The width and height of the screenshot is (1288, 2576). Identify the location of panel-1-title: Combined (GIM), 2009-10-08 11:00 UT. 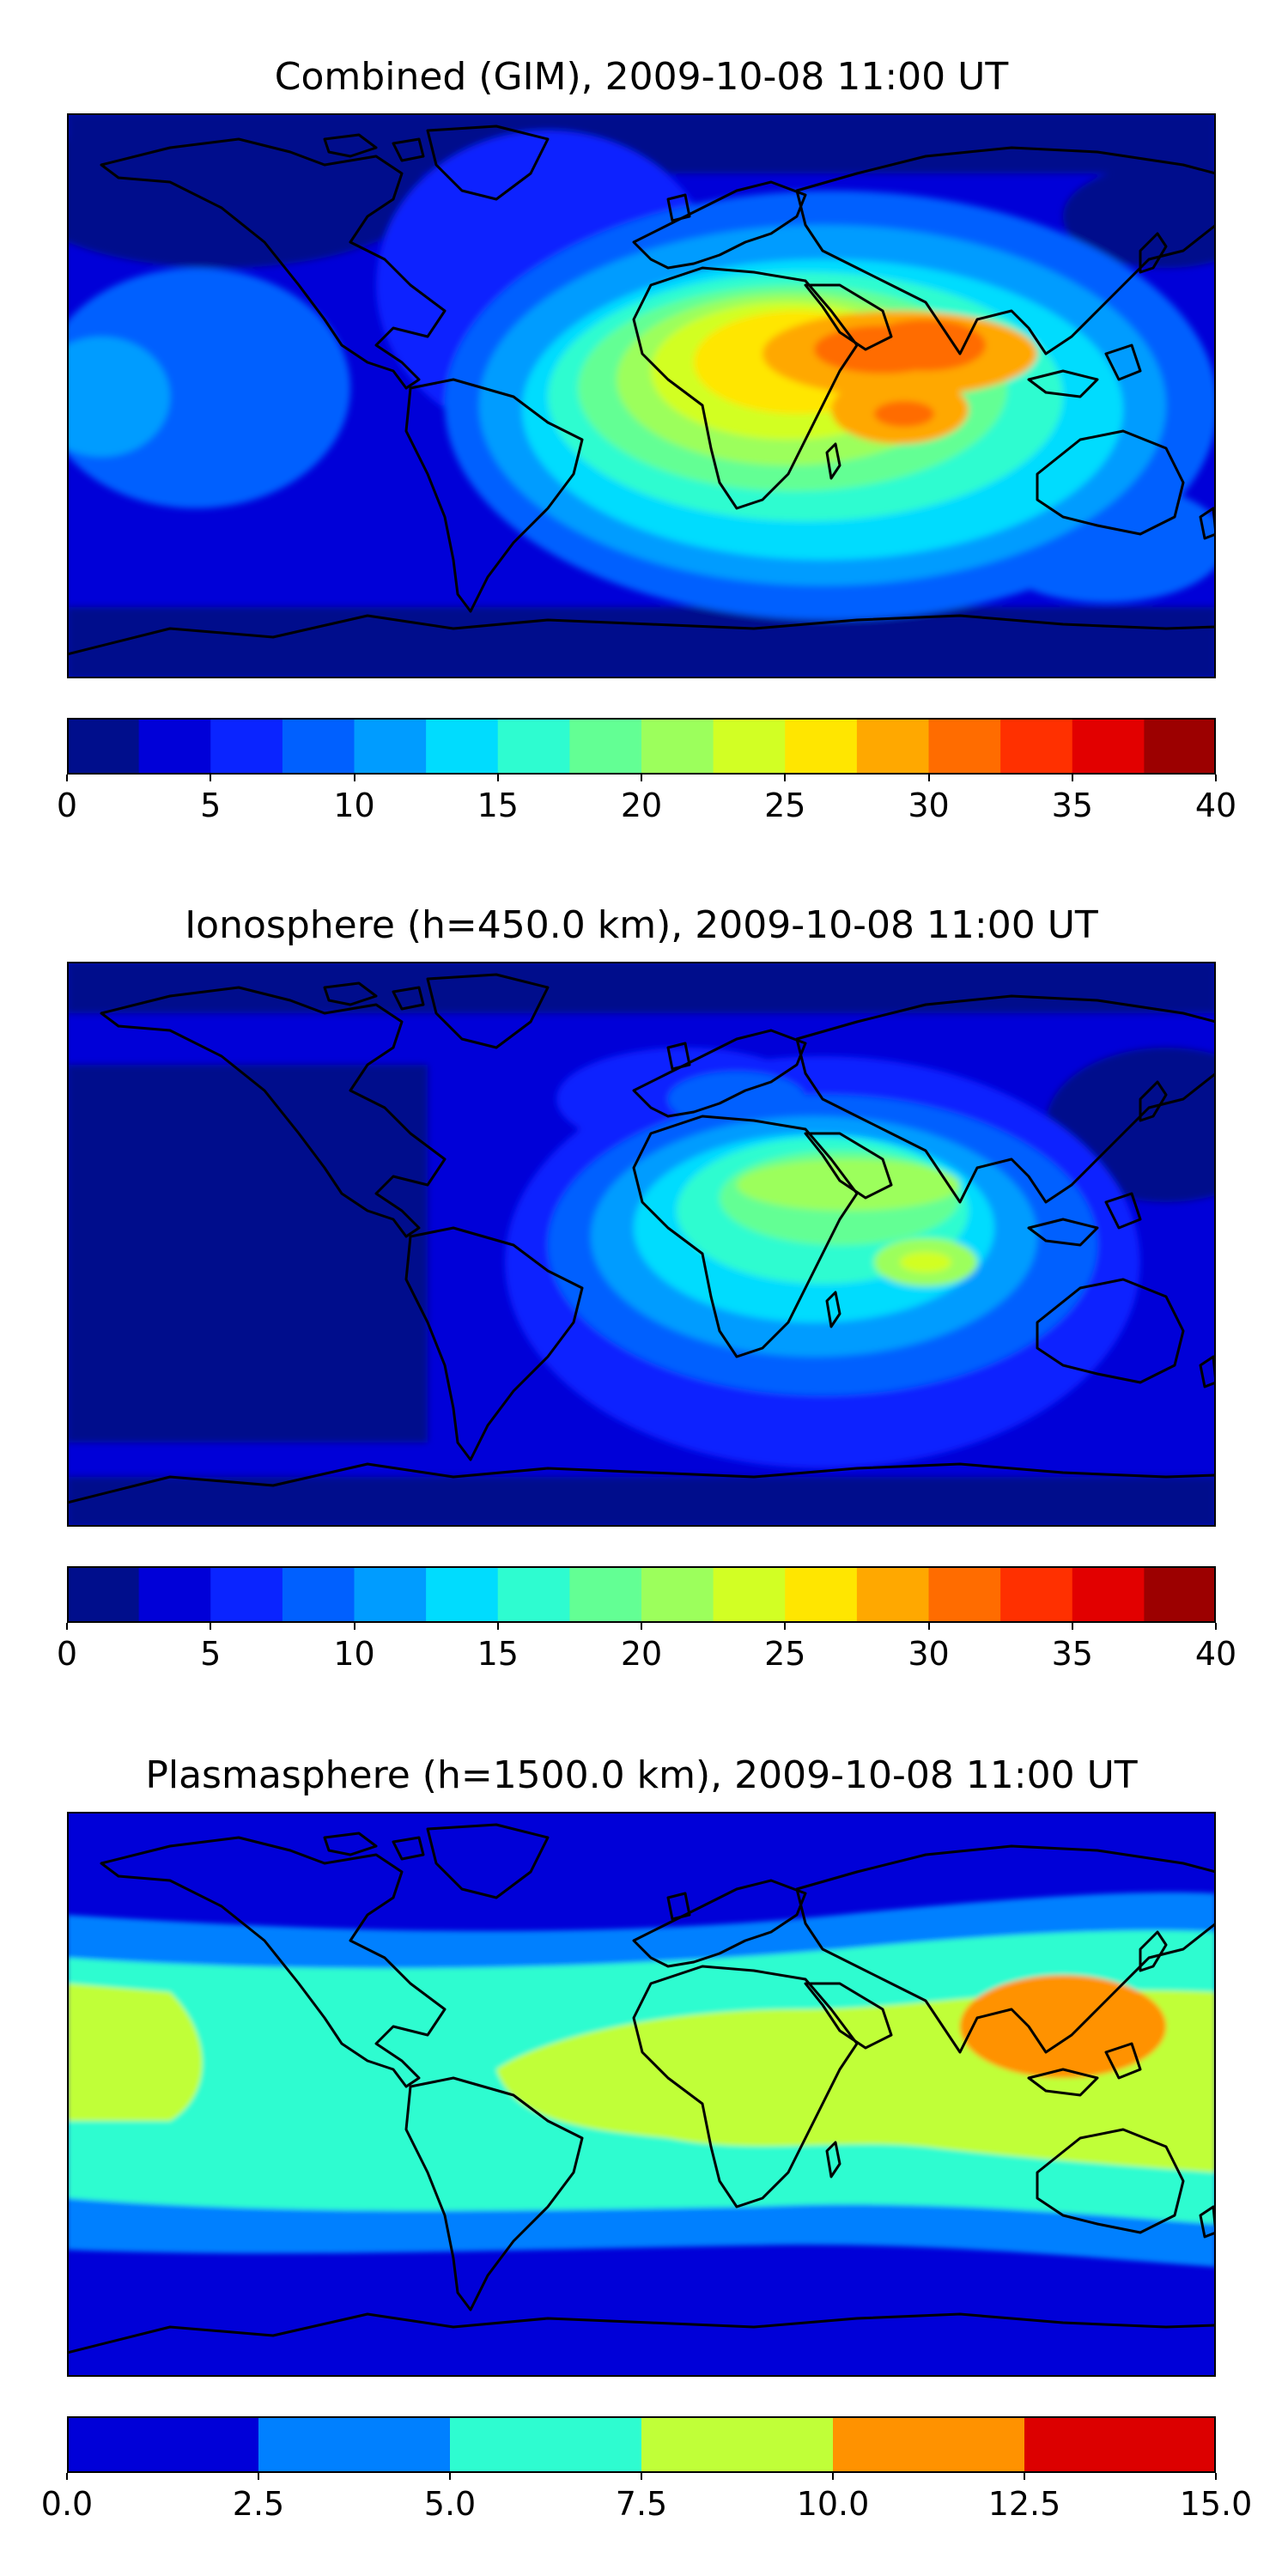
(641, 77).